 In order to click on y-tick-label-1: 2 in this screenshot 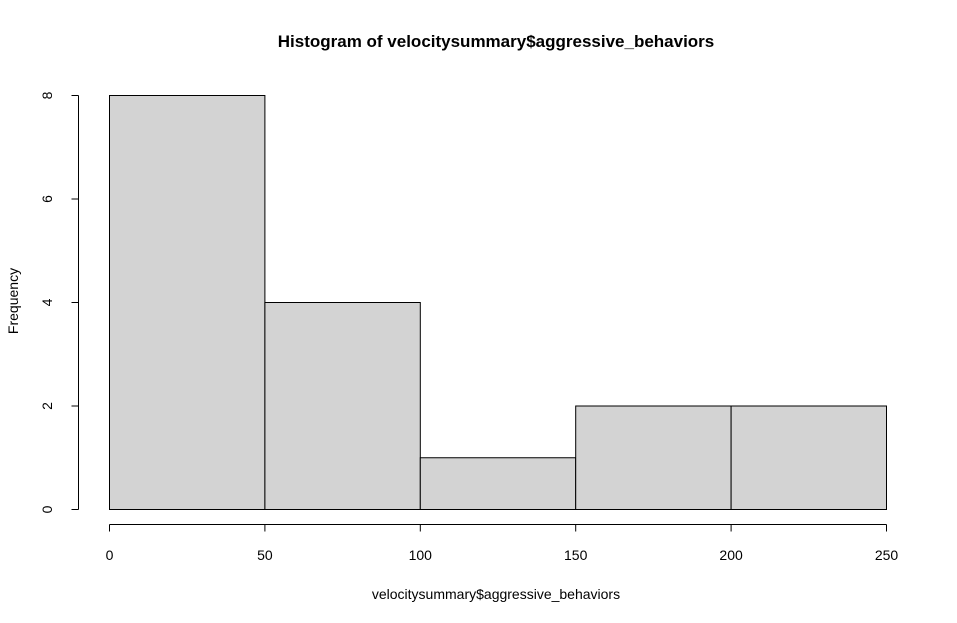, I will do `click(47, 406)`.